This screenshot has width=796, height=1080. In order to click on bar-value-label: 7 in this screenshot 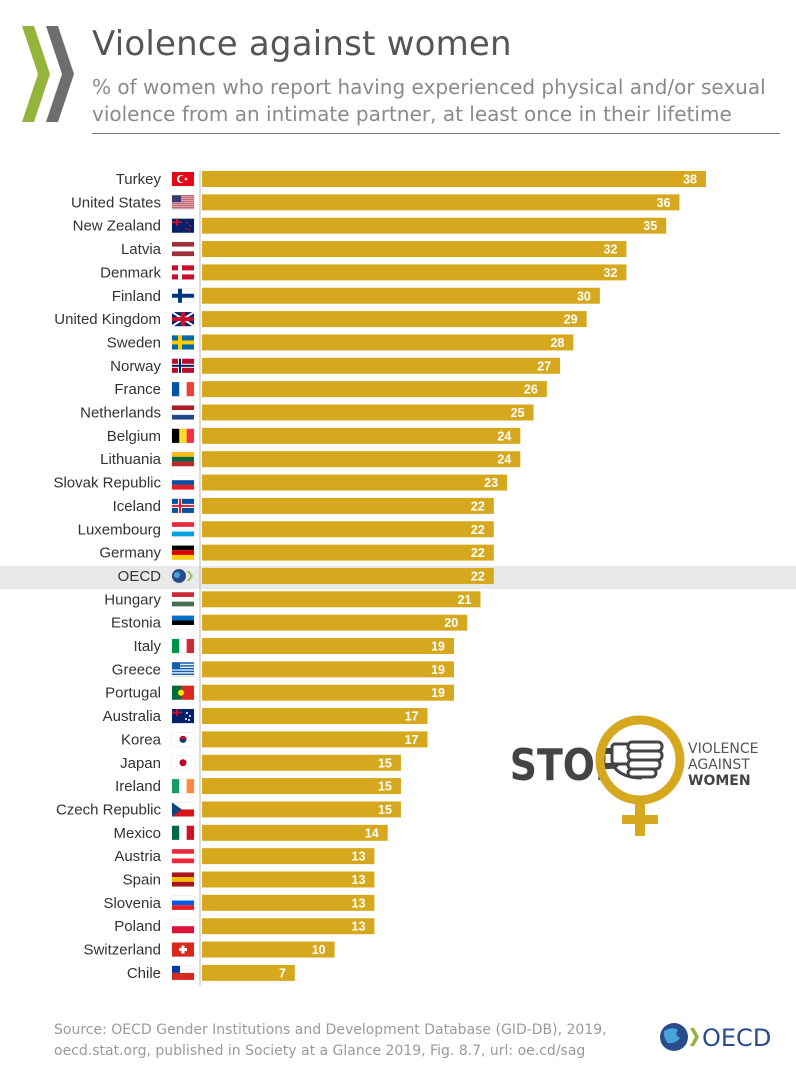, I will do `click(282, 973)`.